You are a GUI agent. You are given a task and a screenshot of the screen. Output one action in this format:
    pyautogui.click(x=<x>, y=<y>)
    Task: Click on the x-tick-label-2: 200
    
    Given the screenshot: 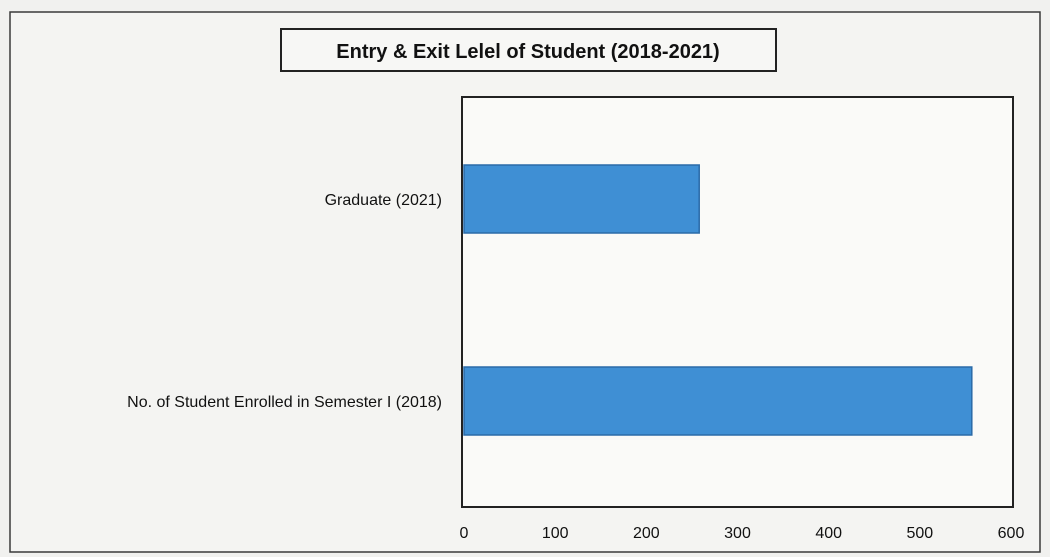 What is the action you would take?
    pyautogui.click(x=646, y=533)
    